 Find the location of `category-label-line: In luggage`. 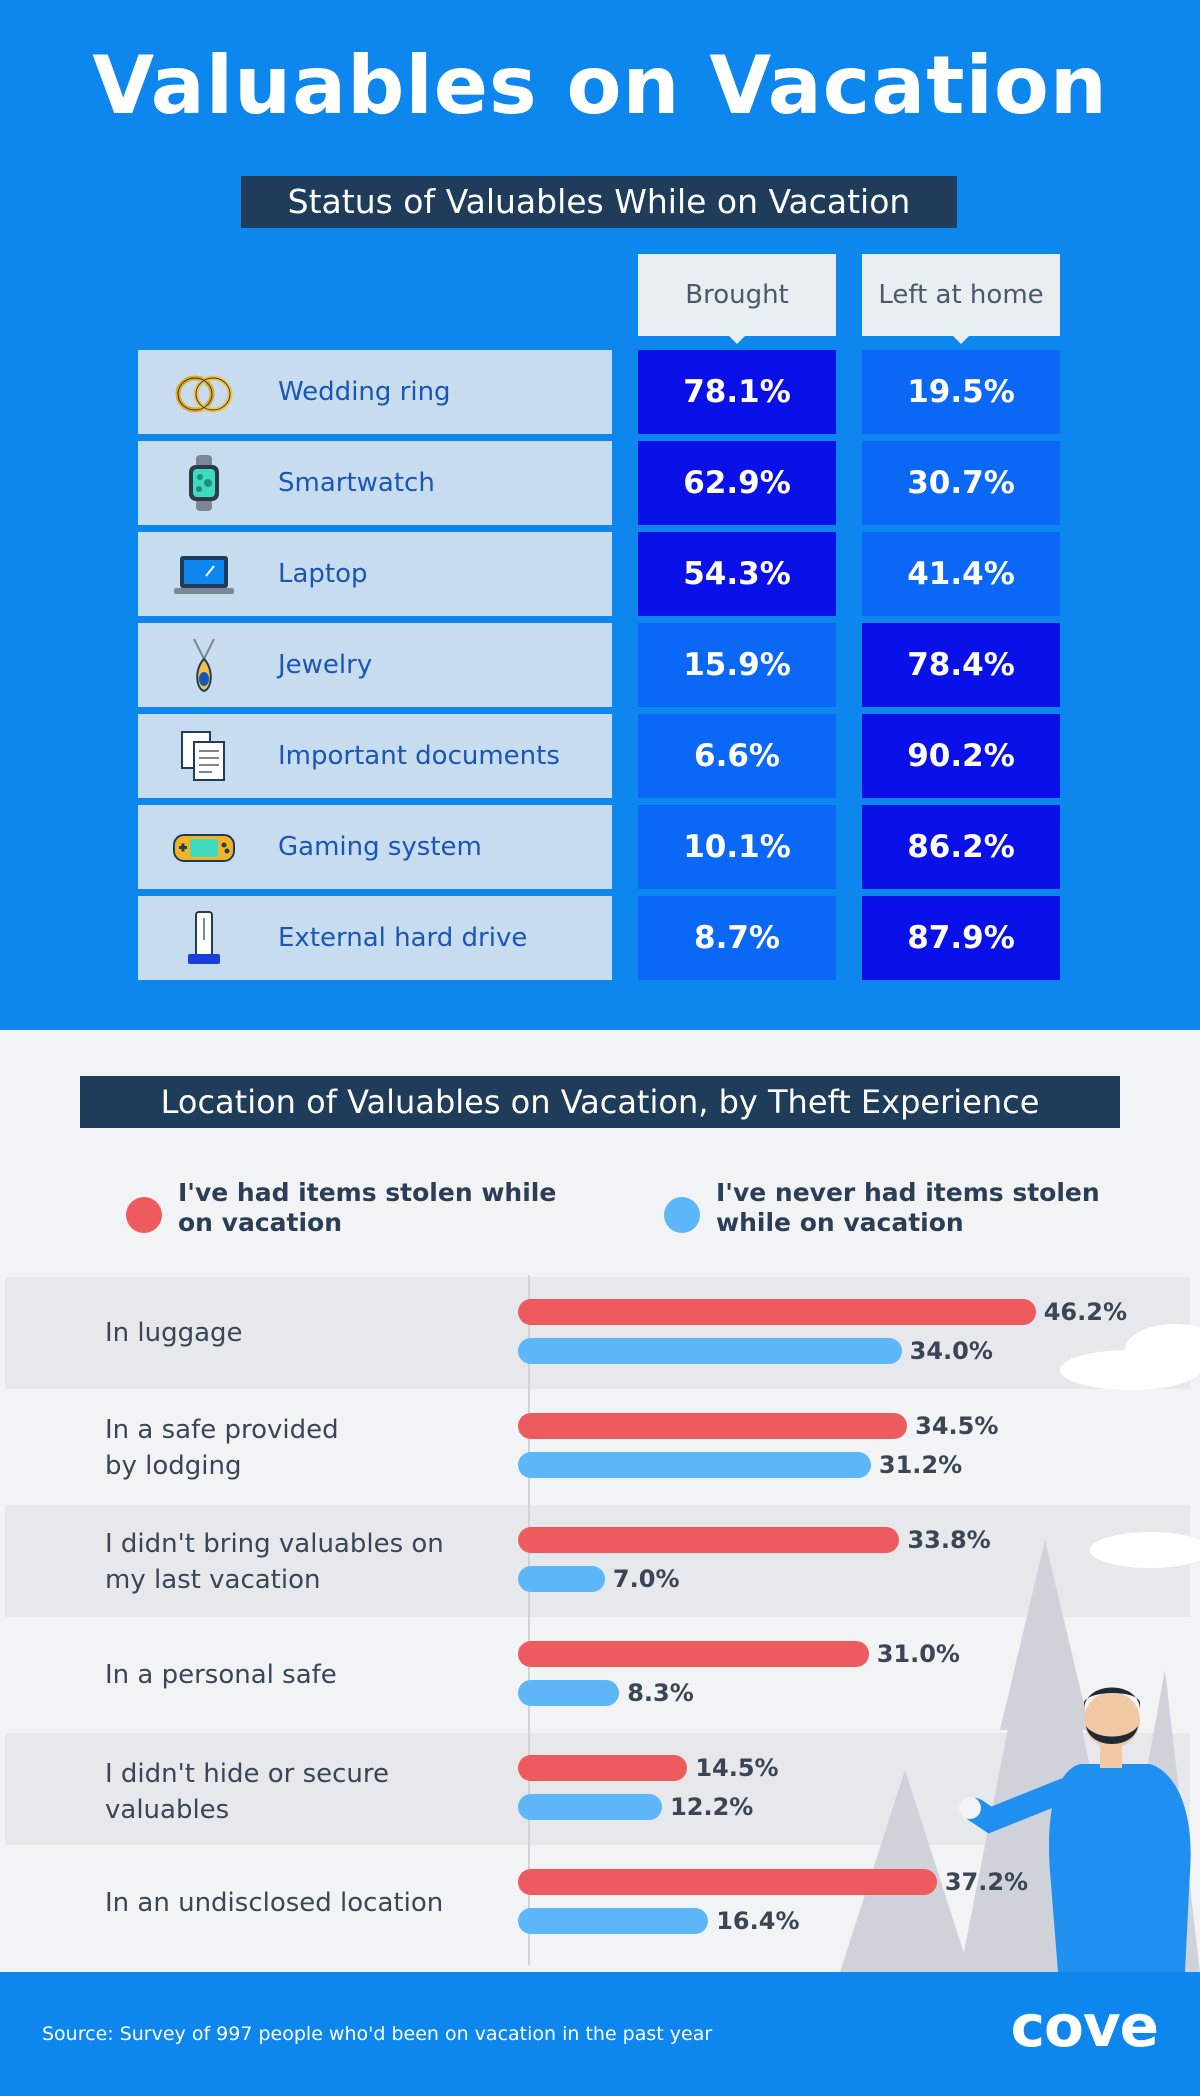

category-label-line: In luggage is located at coordinates (174, 1333).